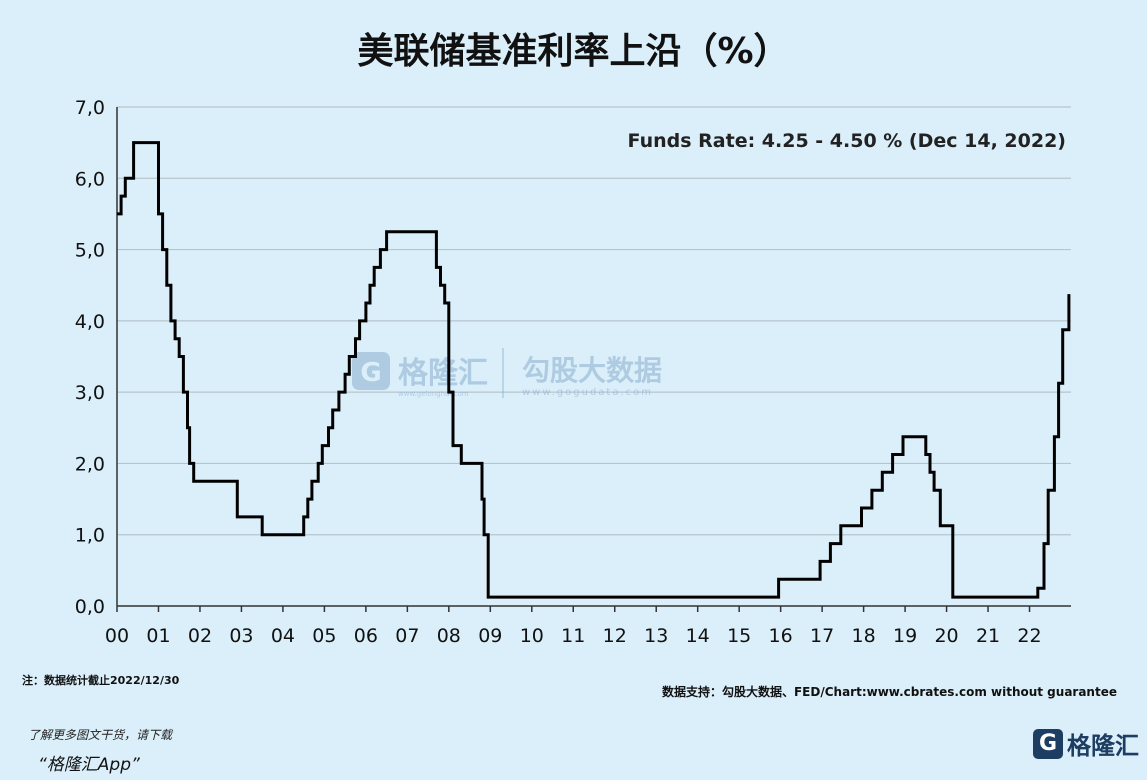  Describe the element at coordinates (90, 536) in the screenshot. I see `y-tick-label: 1,0` at that location.